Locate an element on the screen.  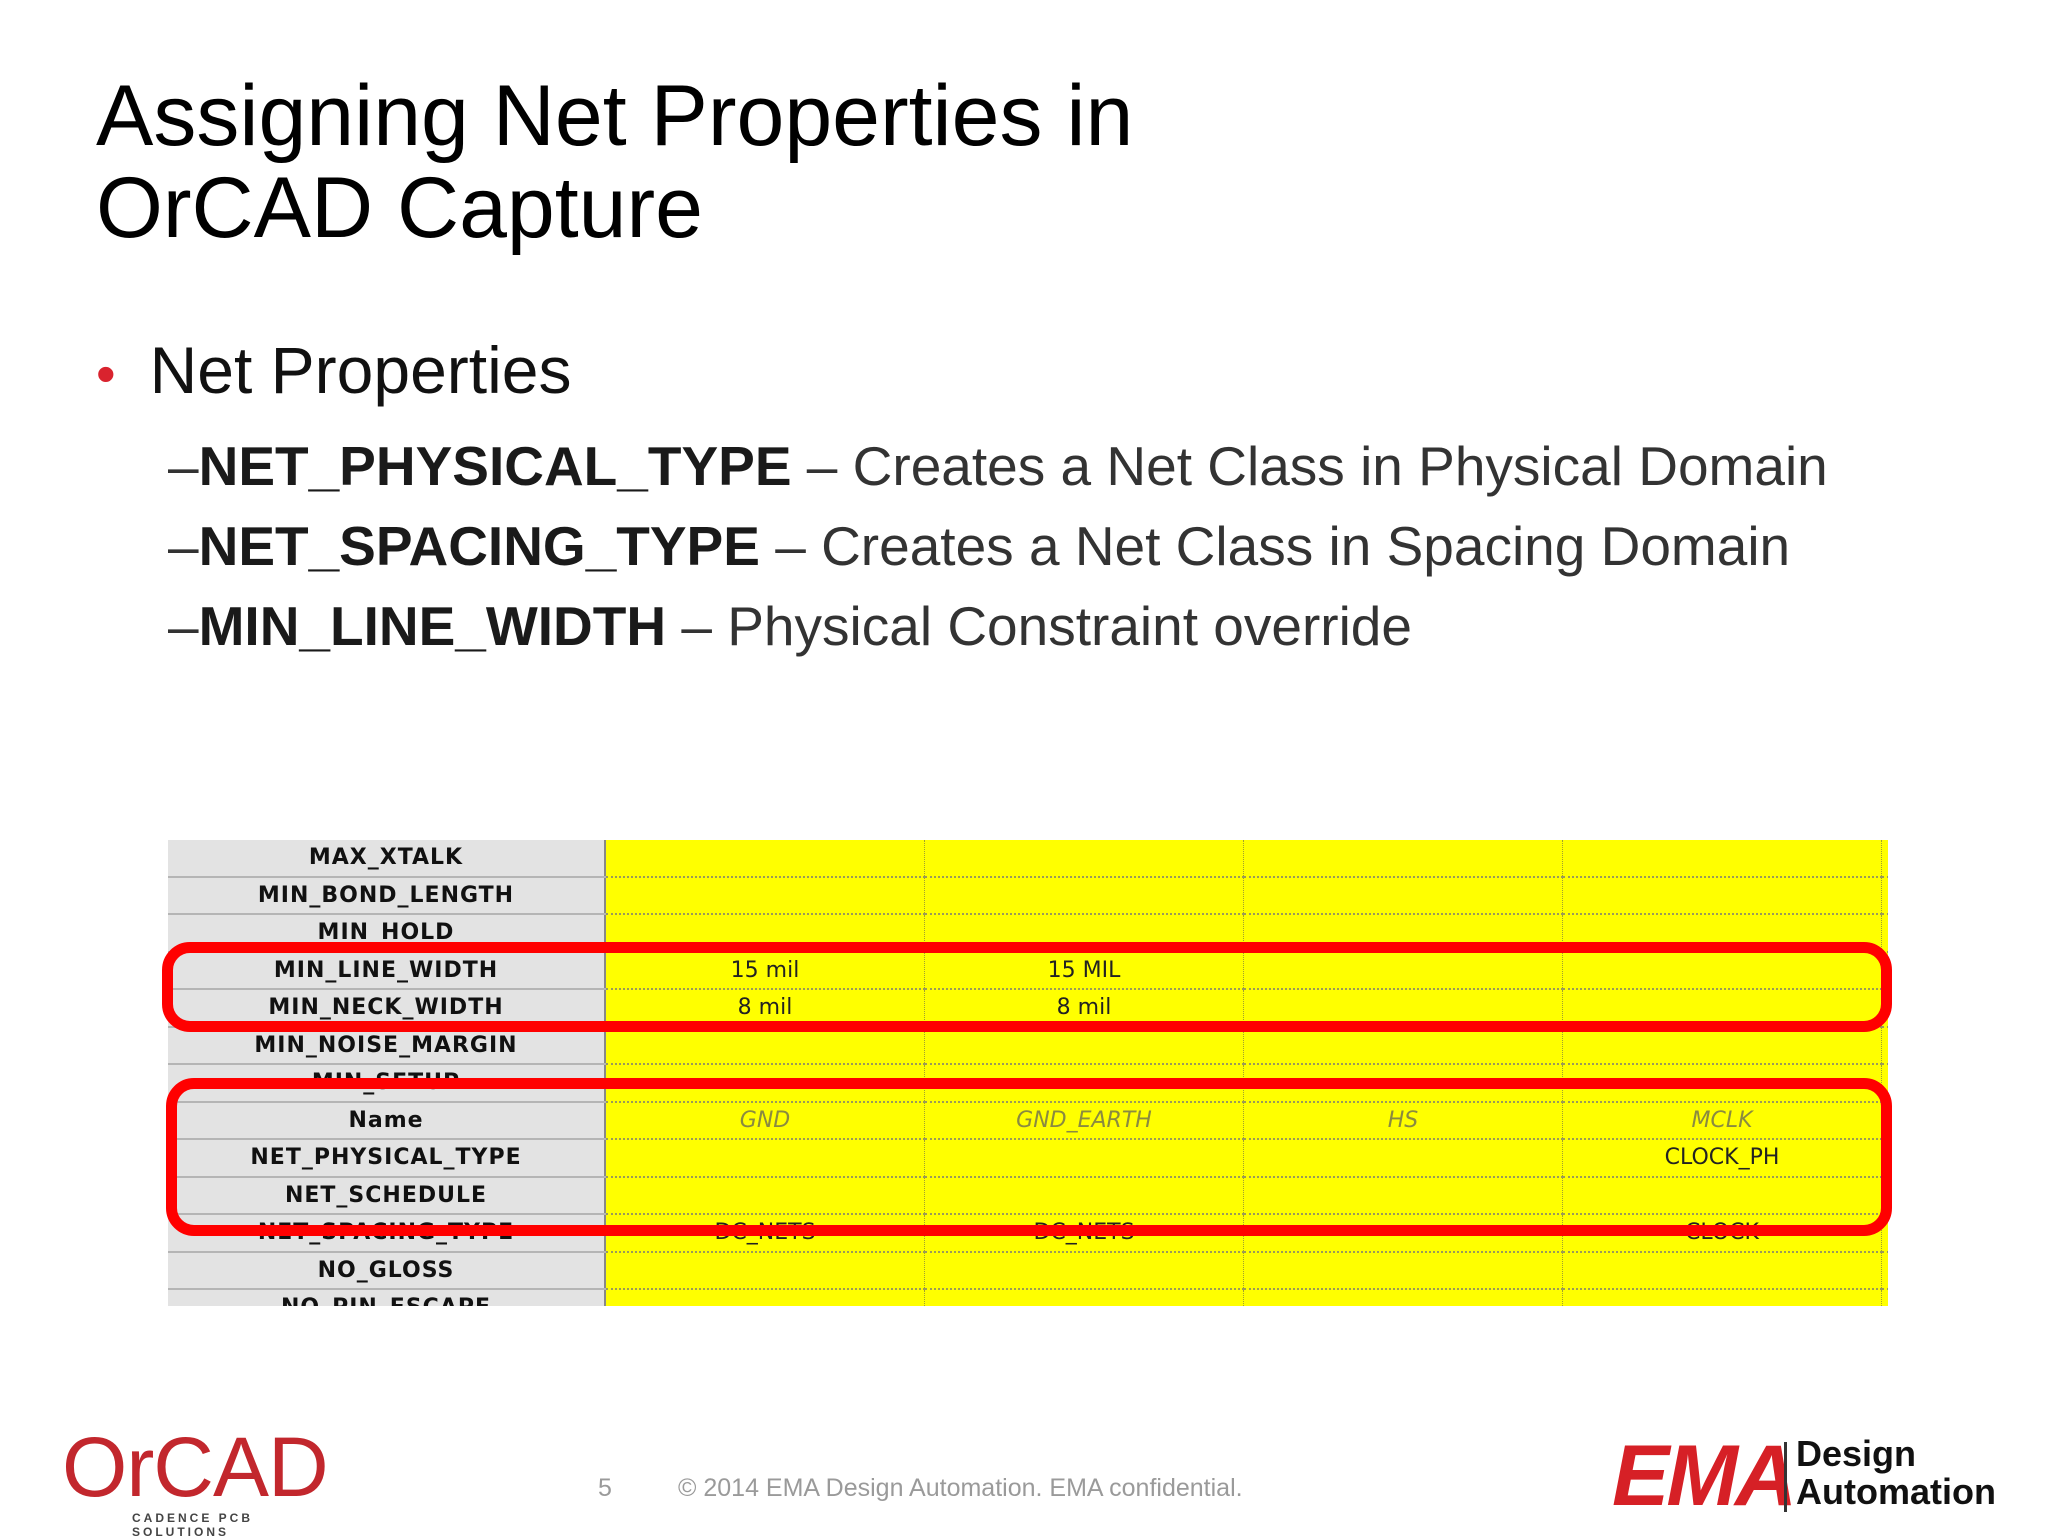
ema-logo-line1: Design is located at coordinates (1856, 1453).